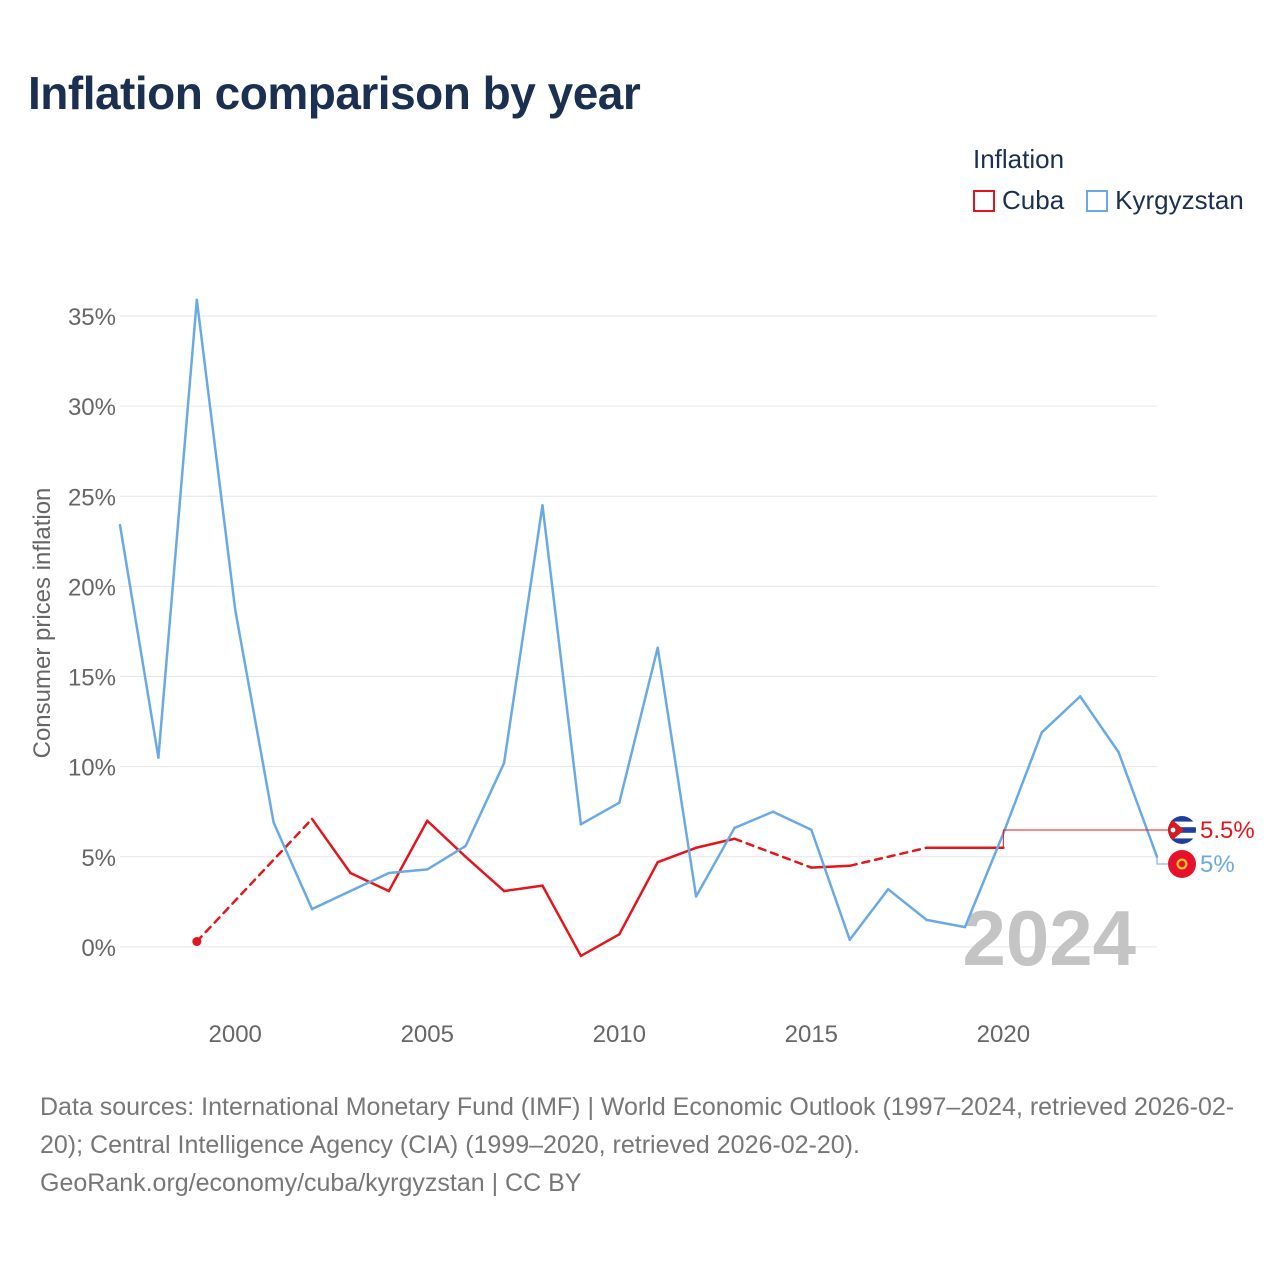 This screenshot has height=1280, width=1280. What do you see at coordinates (1179, 200) in the screenshot?
I see `legend-label-kyrgyzstan: Kyrgyzstan` at bounding box center [1179, 200].